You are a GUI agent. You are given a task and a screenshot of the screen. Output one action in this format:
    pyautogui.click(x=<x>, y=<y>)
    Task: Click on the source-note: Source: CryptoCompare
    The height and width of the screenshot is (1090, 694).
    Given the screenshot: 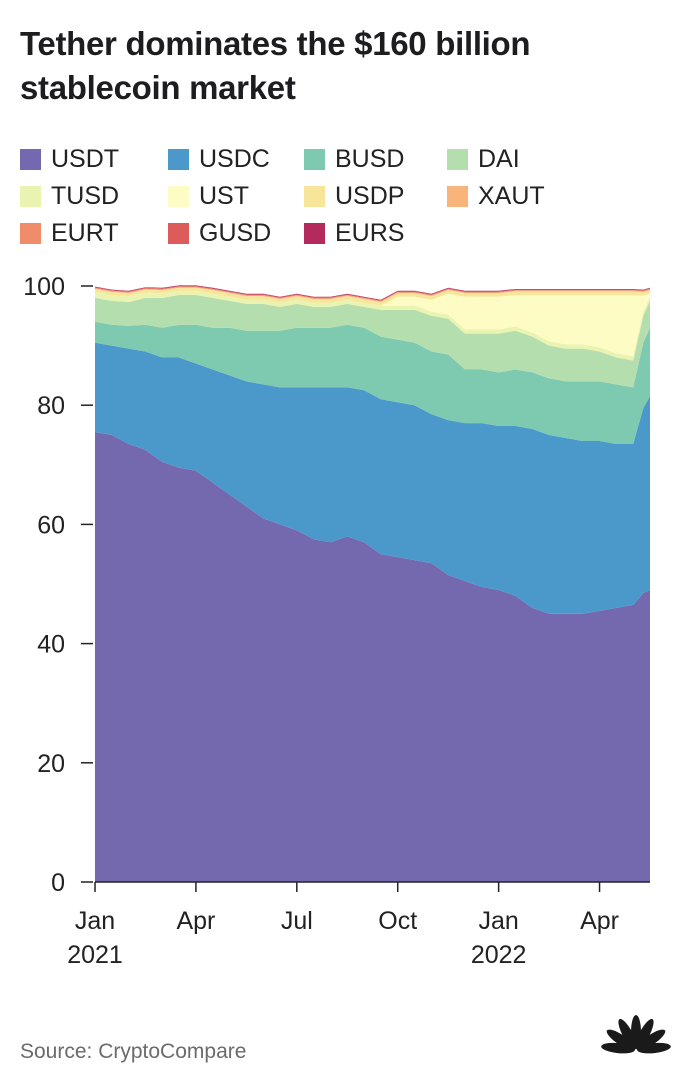 What is the action you would take?
    pyautogui.click(x=133, y=1051)
    